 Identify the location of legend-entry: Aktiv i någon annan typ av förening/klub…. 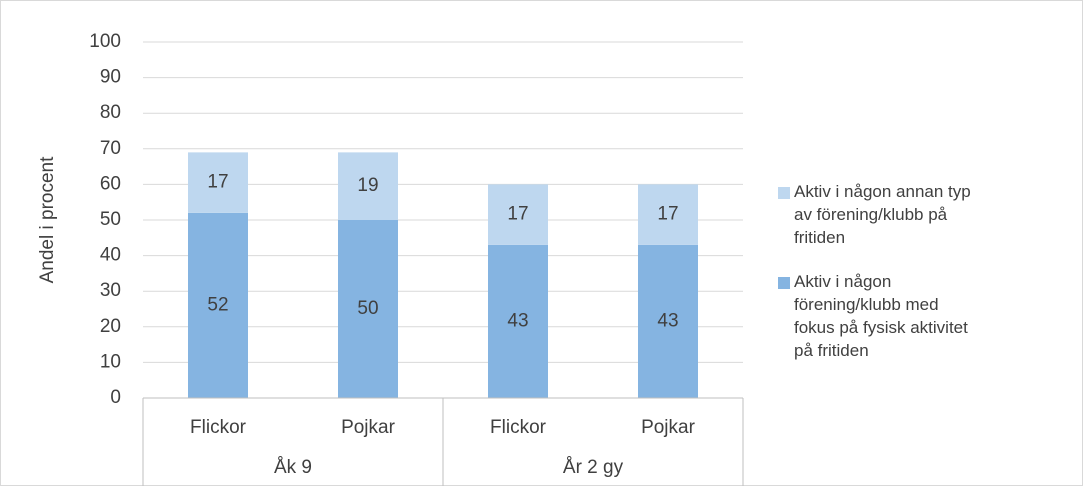
(882, 214).